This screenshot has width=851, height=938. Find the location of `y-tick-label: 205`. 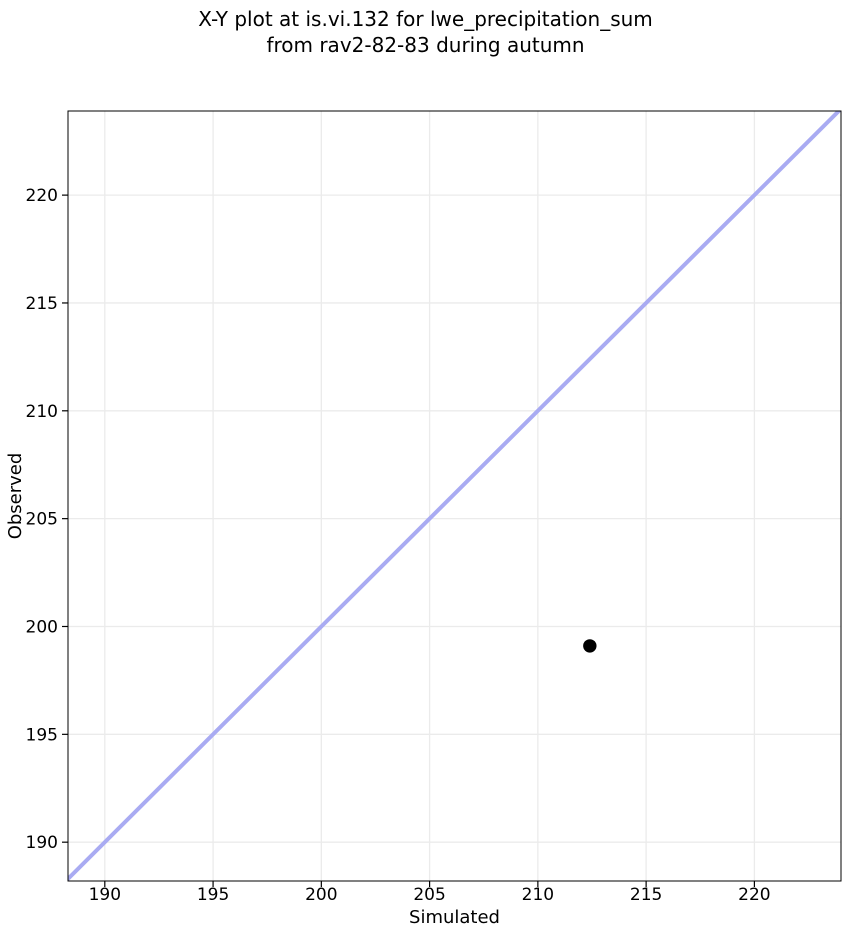

y-tick-label: 205 is located at coordinates (42, 520).